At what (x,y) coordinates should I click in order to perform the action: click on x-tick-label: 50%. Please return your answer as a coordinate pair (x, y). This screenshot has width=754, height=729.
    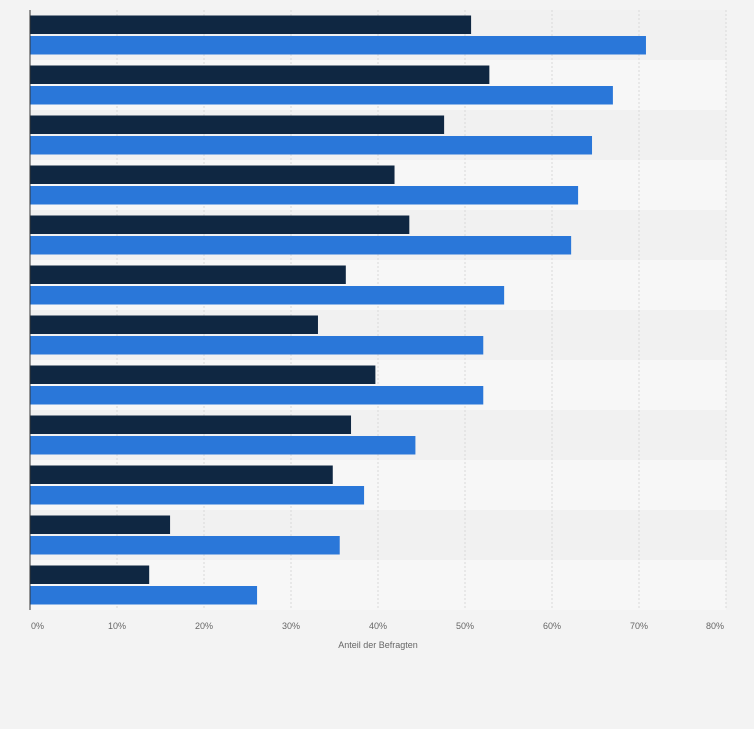
    Looking at the image, I should click on (465, 626).